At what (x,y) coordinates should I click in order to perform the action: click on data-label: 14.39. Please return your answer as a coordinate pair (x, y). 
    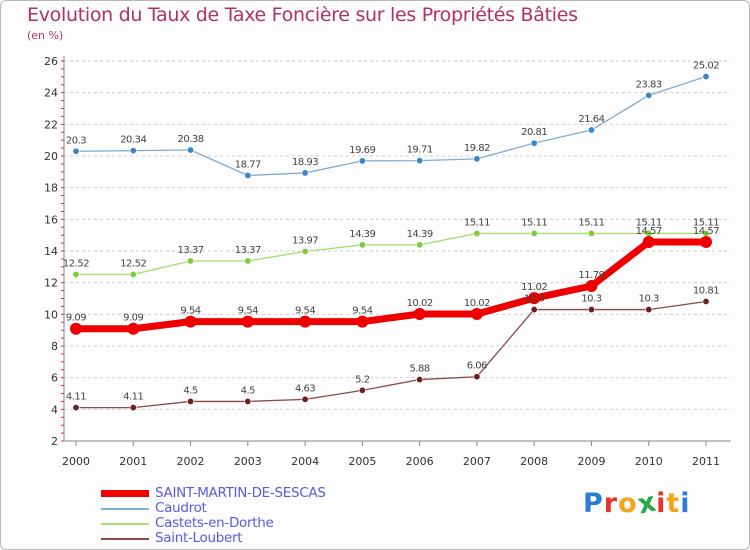
    Looking at the image, I should click on (362, 234).